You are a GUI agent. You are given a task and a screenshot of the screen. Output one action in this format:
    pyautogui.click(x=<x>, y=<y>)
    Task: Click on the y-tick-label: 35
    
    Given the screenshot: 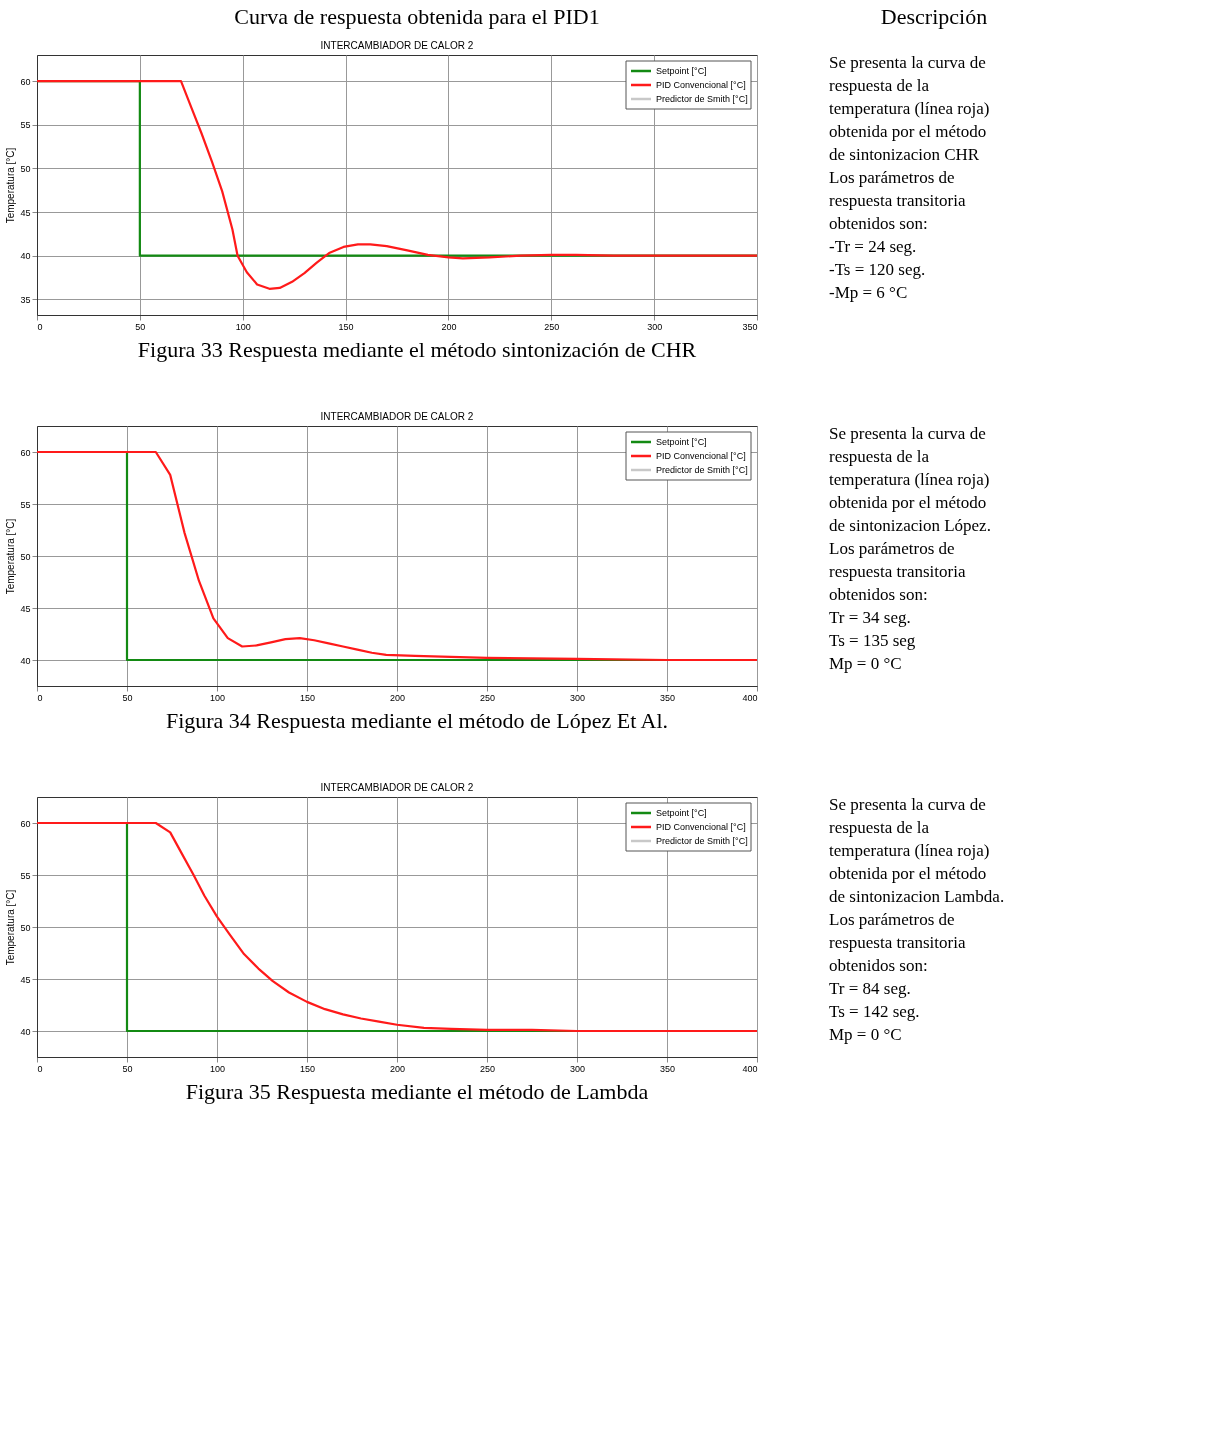 What is the action you would take?
    pyautogui.click(x=25, y=299)
    